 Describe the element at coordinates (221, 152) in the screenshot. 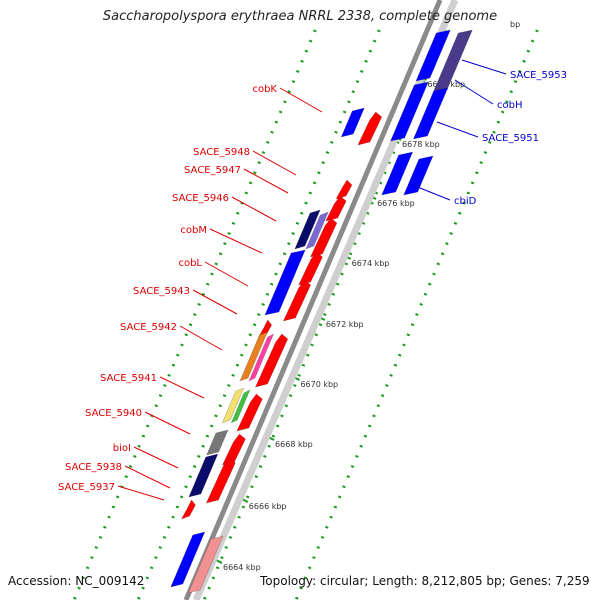

I see `gene-label-reverse: SACE_5948` at that location.